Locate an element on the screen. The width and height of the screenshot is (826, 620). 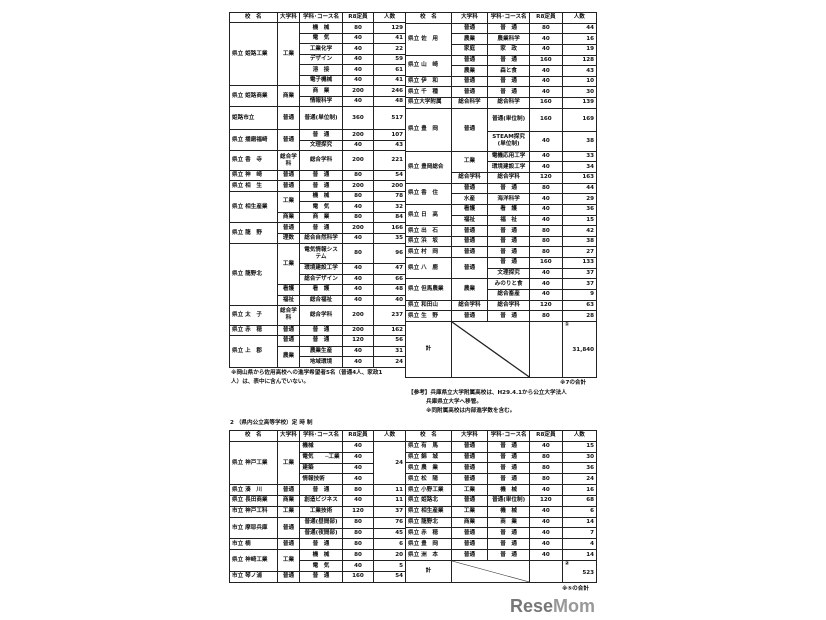
school-name: 県立 佐 用 is located at coordinates (428, 39).